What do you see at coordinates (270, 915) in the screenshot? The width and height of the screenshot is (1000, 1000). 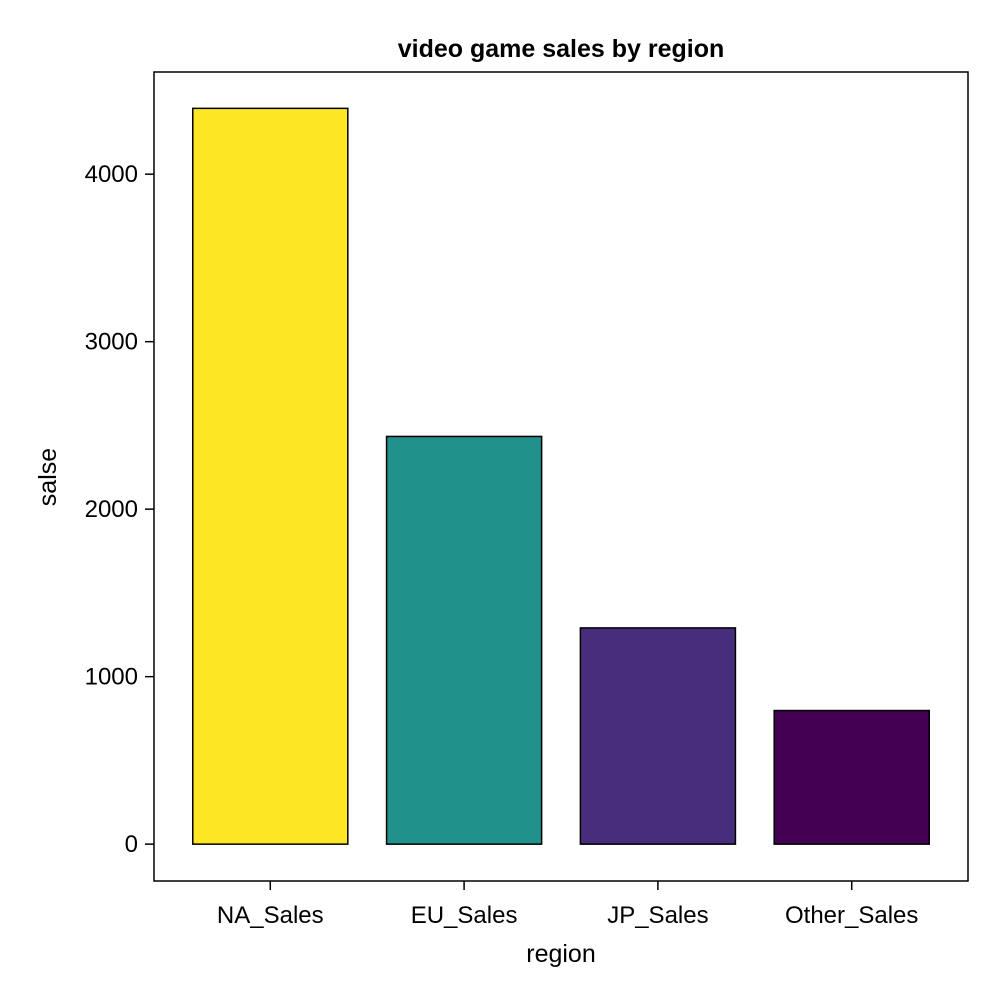 I see `x-tick-label: NA_Sales` at bounding box center [270, 915].